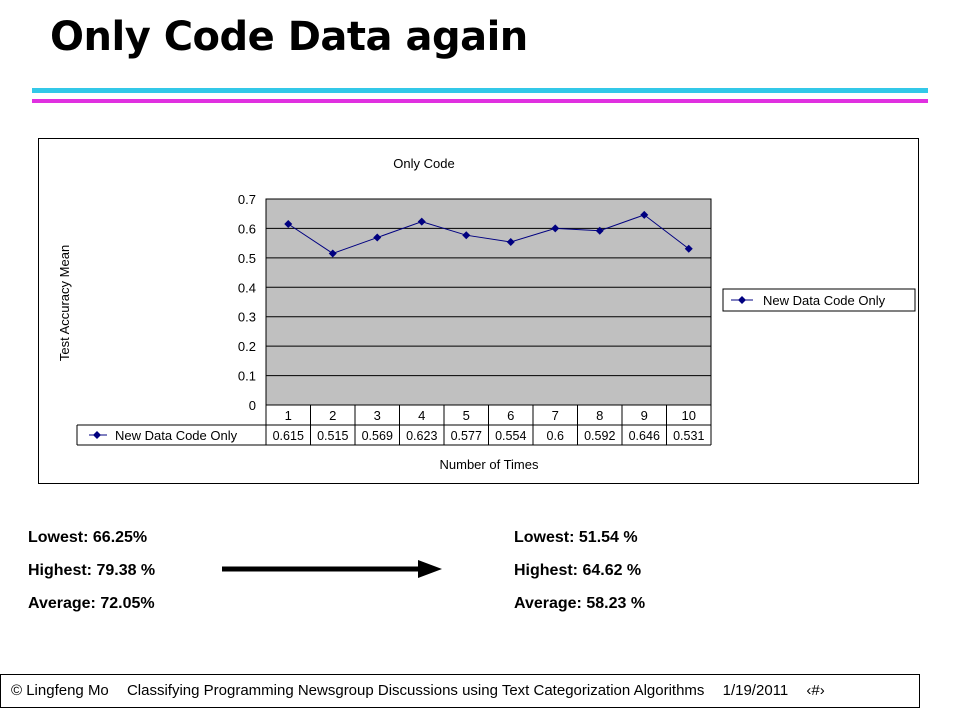  Describe the element at coordinates (488, 234) in the screenshot. I see `series-line` at that location.